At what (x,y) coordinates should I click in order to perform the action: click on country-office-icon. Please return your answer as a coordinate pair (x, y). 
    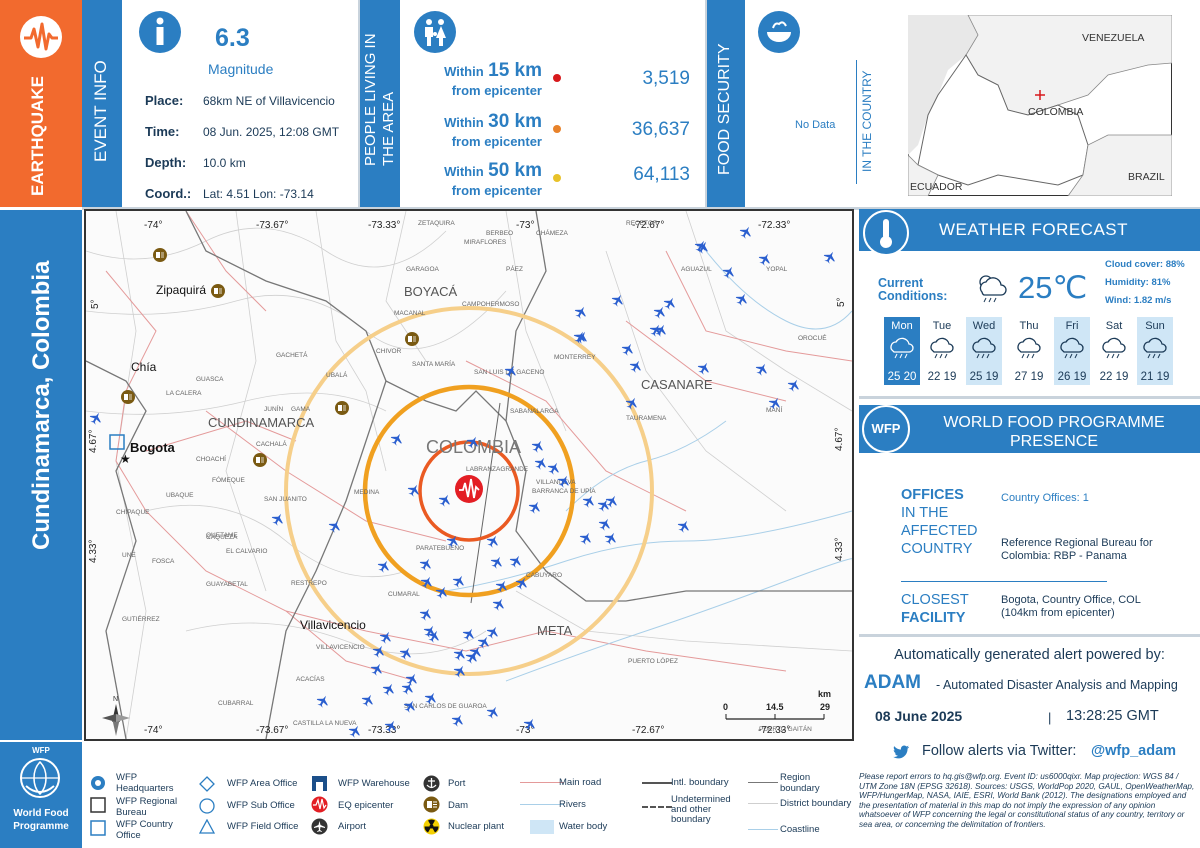
    Looking at the image, I should click on (117, 442).